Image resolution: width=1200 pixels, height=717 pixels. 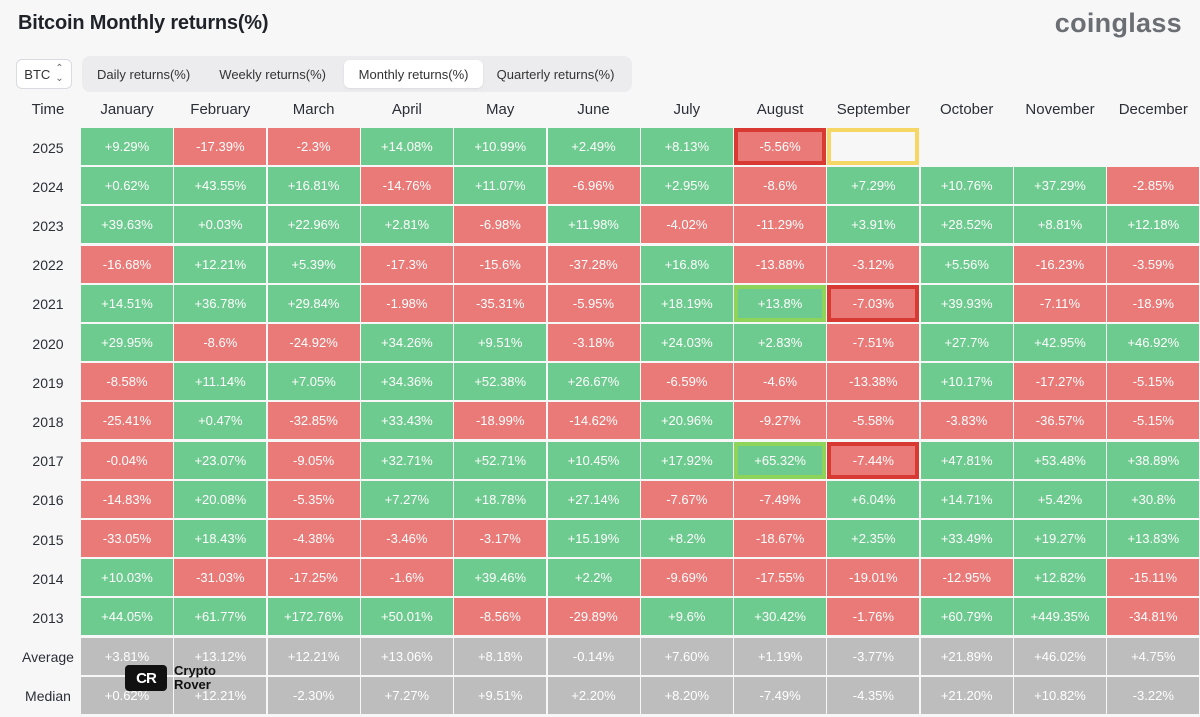 What do you see at coordinates (873, 109) in the screenshot?
I see `month-header: September` at bounding box center [873, 109].